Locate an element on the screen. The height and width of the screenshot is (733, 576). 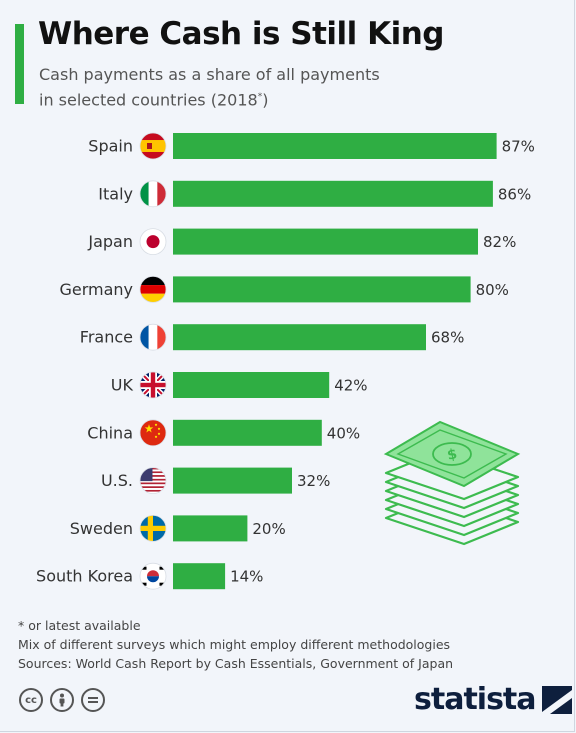
us-flag-icon is located at coordinates (153, 481).